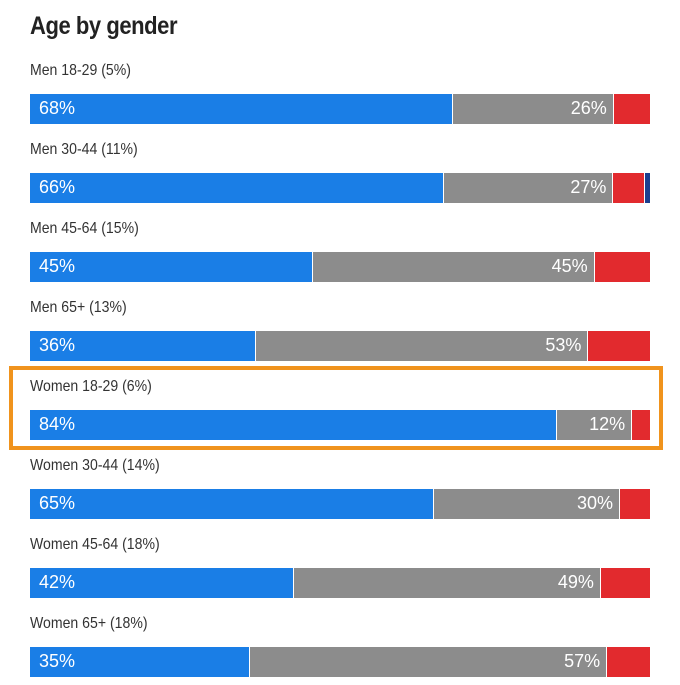 This screenshot has height=685, width=680. What do you see at coordinates (241, 109) in the screenshot?
I see `bar-segment-blue: 68%` at bounding box center [241, 109].